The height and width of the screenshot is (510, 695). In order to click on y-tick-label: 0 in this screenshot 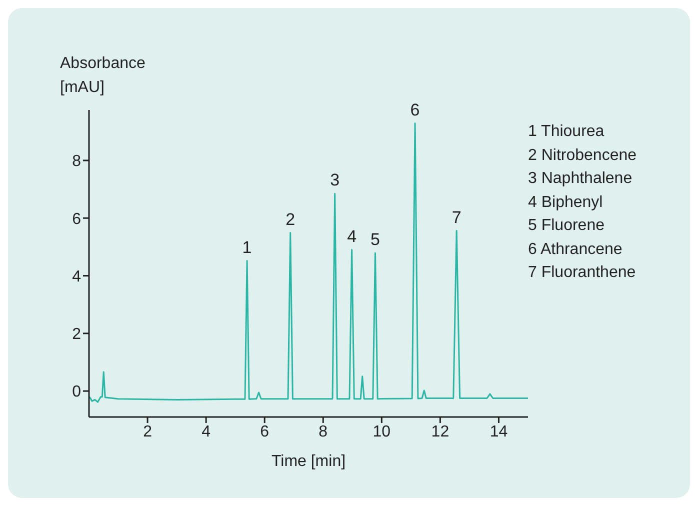, I will do `click(77, 392)`.